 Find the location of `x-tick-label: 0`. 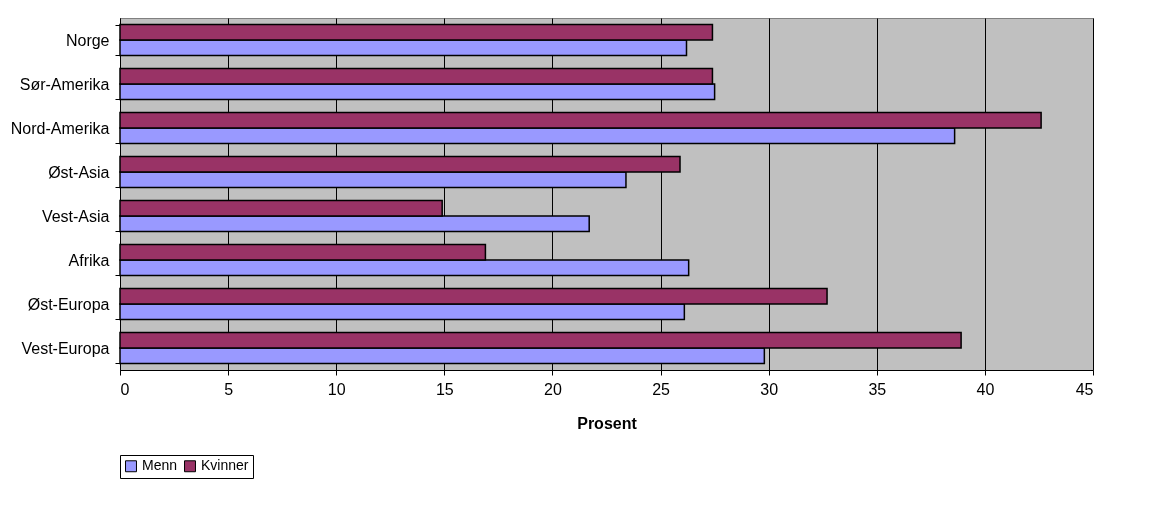

x-tick-label: 0 is located at coordinates (125, 389).